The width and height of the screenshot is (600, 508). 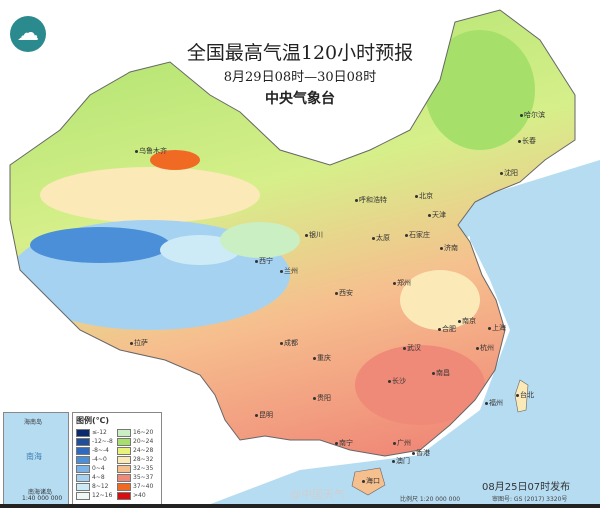 I want to click on issuer: 中央气象台, so click(x=300, y=99).